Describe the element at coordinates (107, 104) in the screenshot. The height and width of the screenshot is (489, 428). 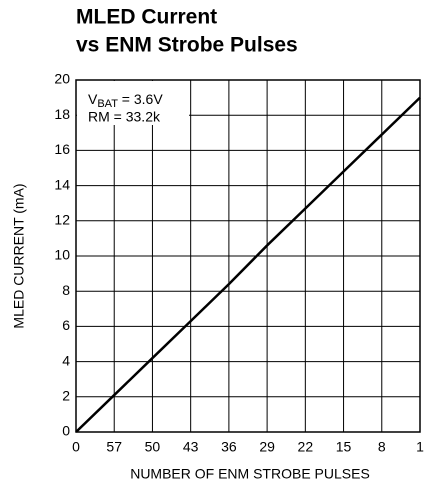
I see `annotation-part: BAT` at that location.